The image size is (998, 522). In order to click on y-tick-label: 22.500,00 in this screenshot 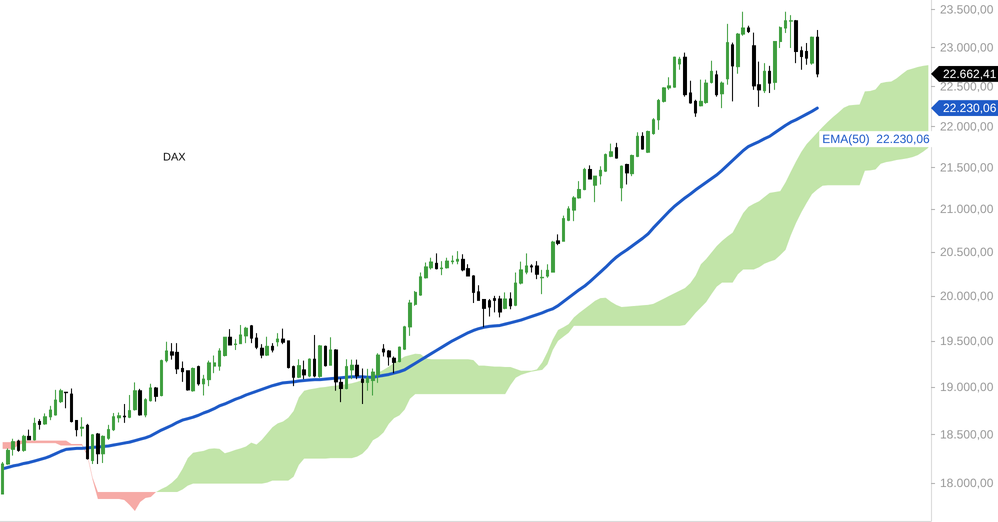, I will do `click(967, 87)`.